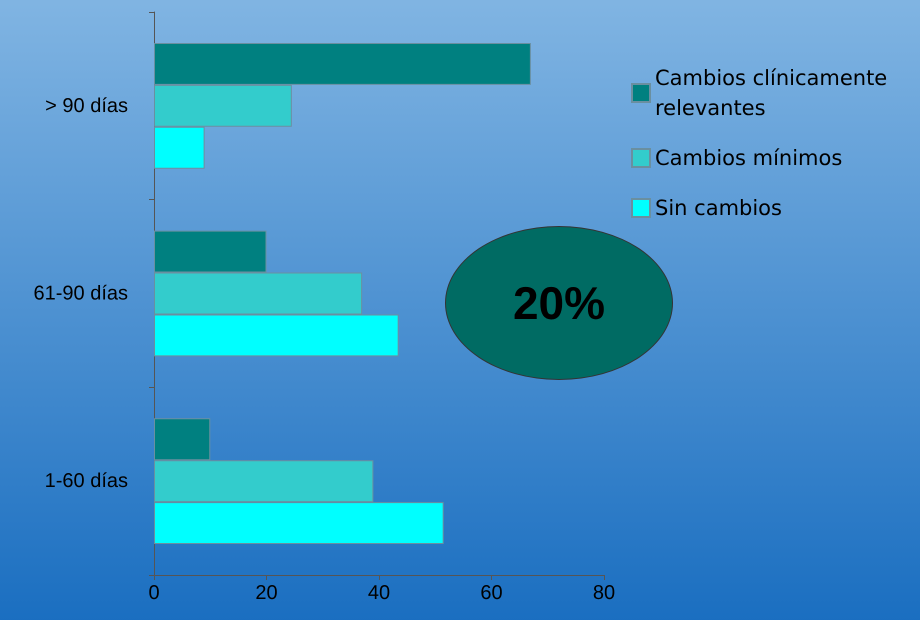 This screenshot has width=920, height=620. Describe the element at coordinates (379, 593) in the screenshot. I see `x-tick-label: 40` at that location.